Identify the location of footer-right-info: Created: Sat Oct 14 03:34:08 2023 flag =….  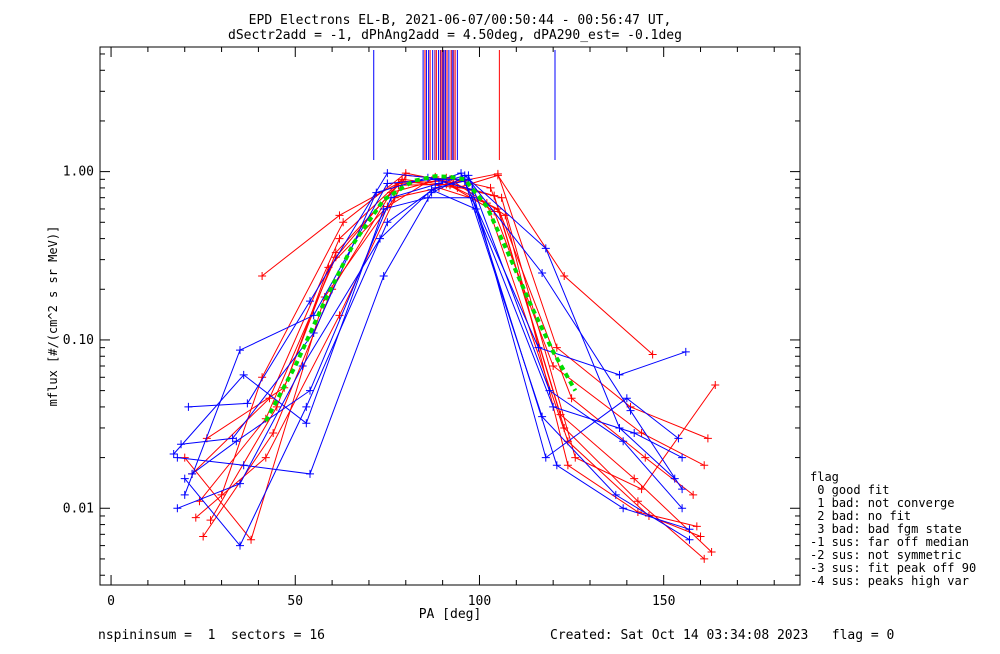
(722, 635).